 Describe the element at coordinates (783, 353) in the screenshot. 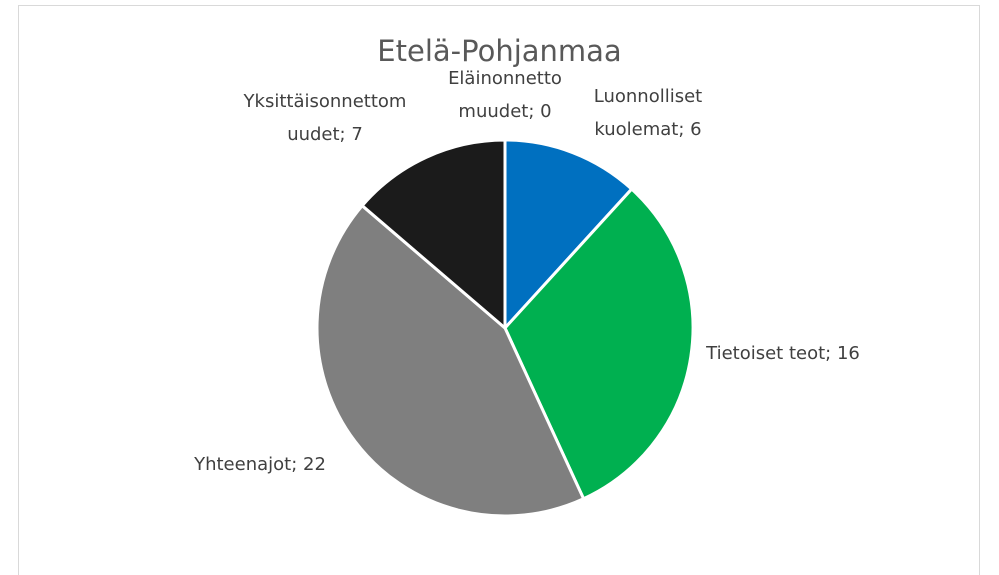

I see `data-label: Tietoiset teot; 16` at that location.